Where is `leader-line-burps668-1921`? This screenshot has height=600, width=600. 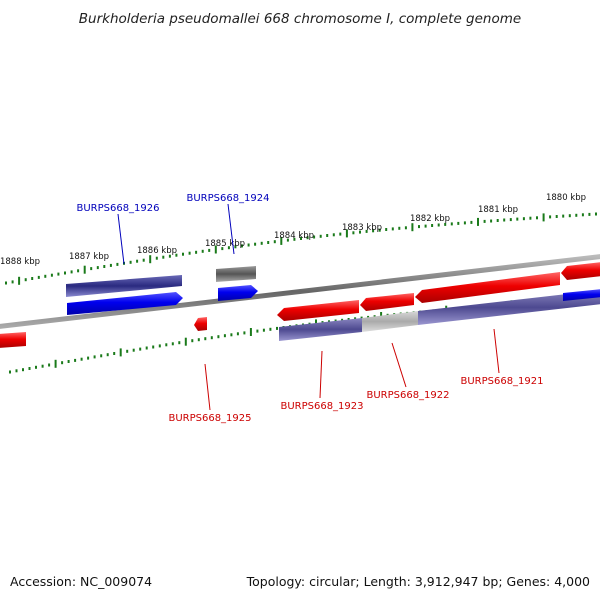 leader-line-burps668-1921 is located at coordinates (496, 351).